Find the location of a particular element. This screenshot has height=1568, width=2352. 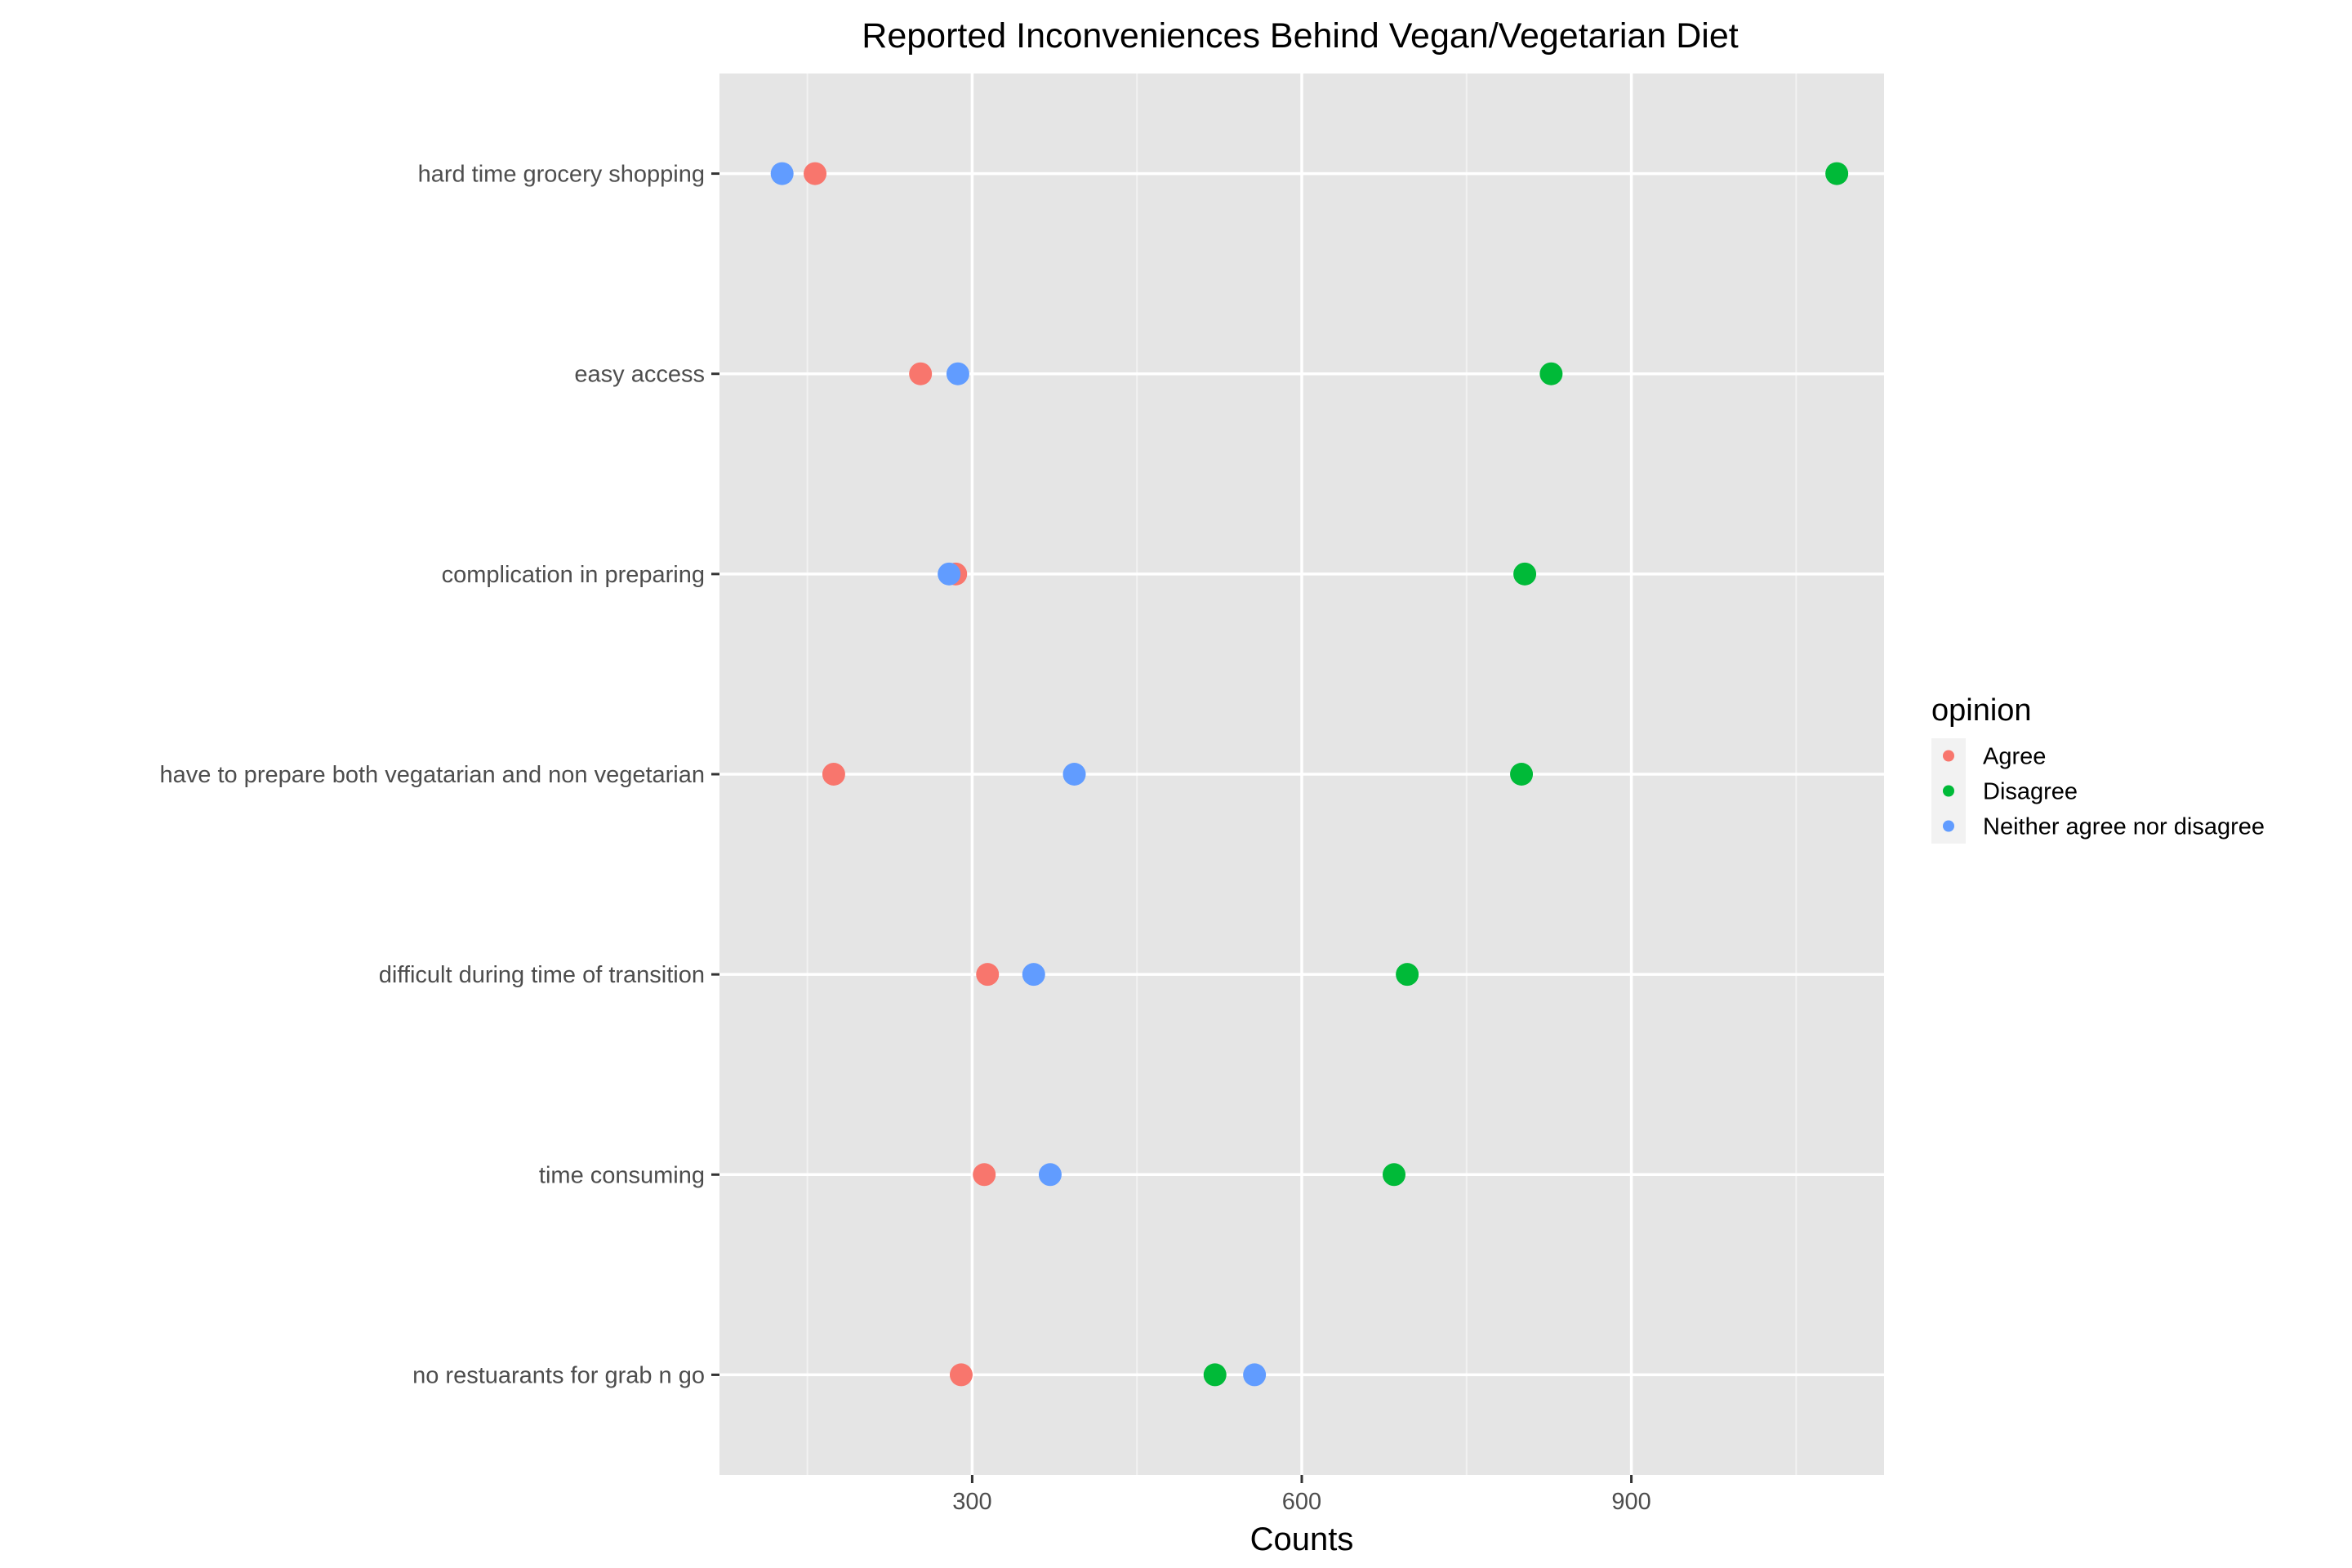

legend-items: Agree Disagree Neither agree nor disagree is located at coordinates (2098, 791).